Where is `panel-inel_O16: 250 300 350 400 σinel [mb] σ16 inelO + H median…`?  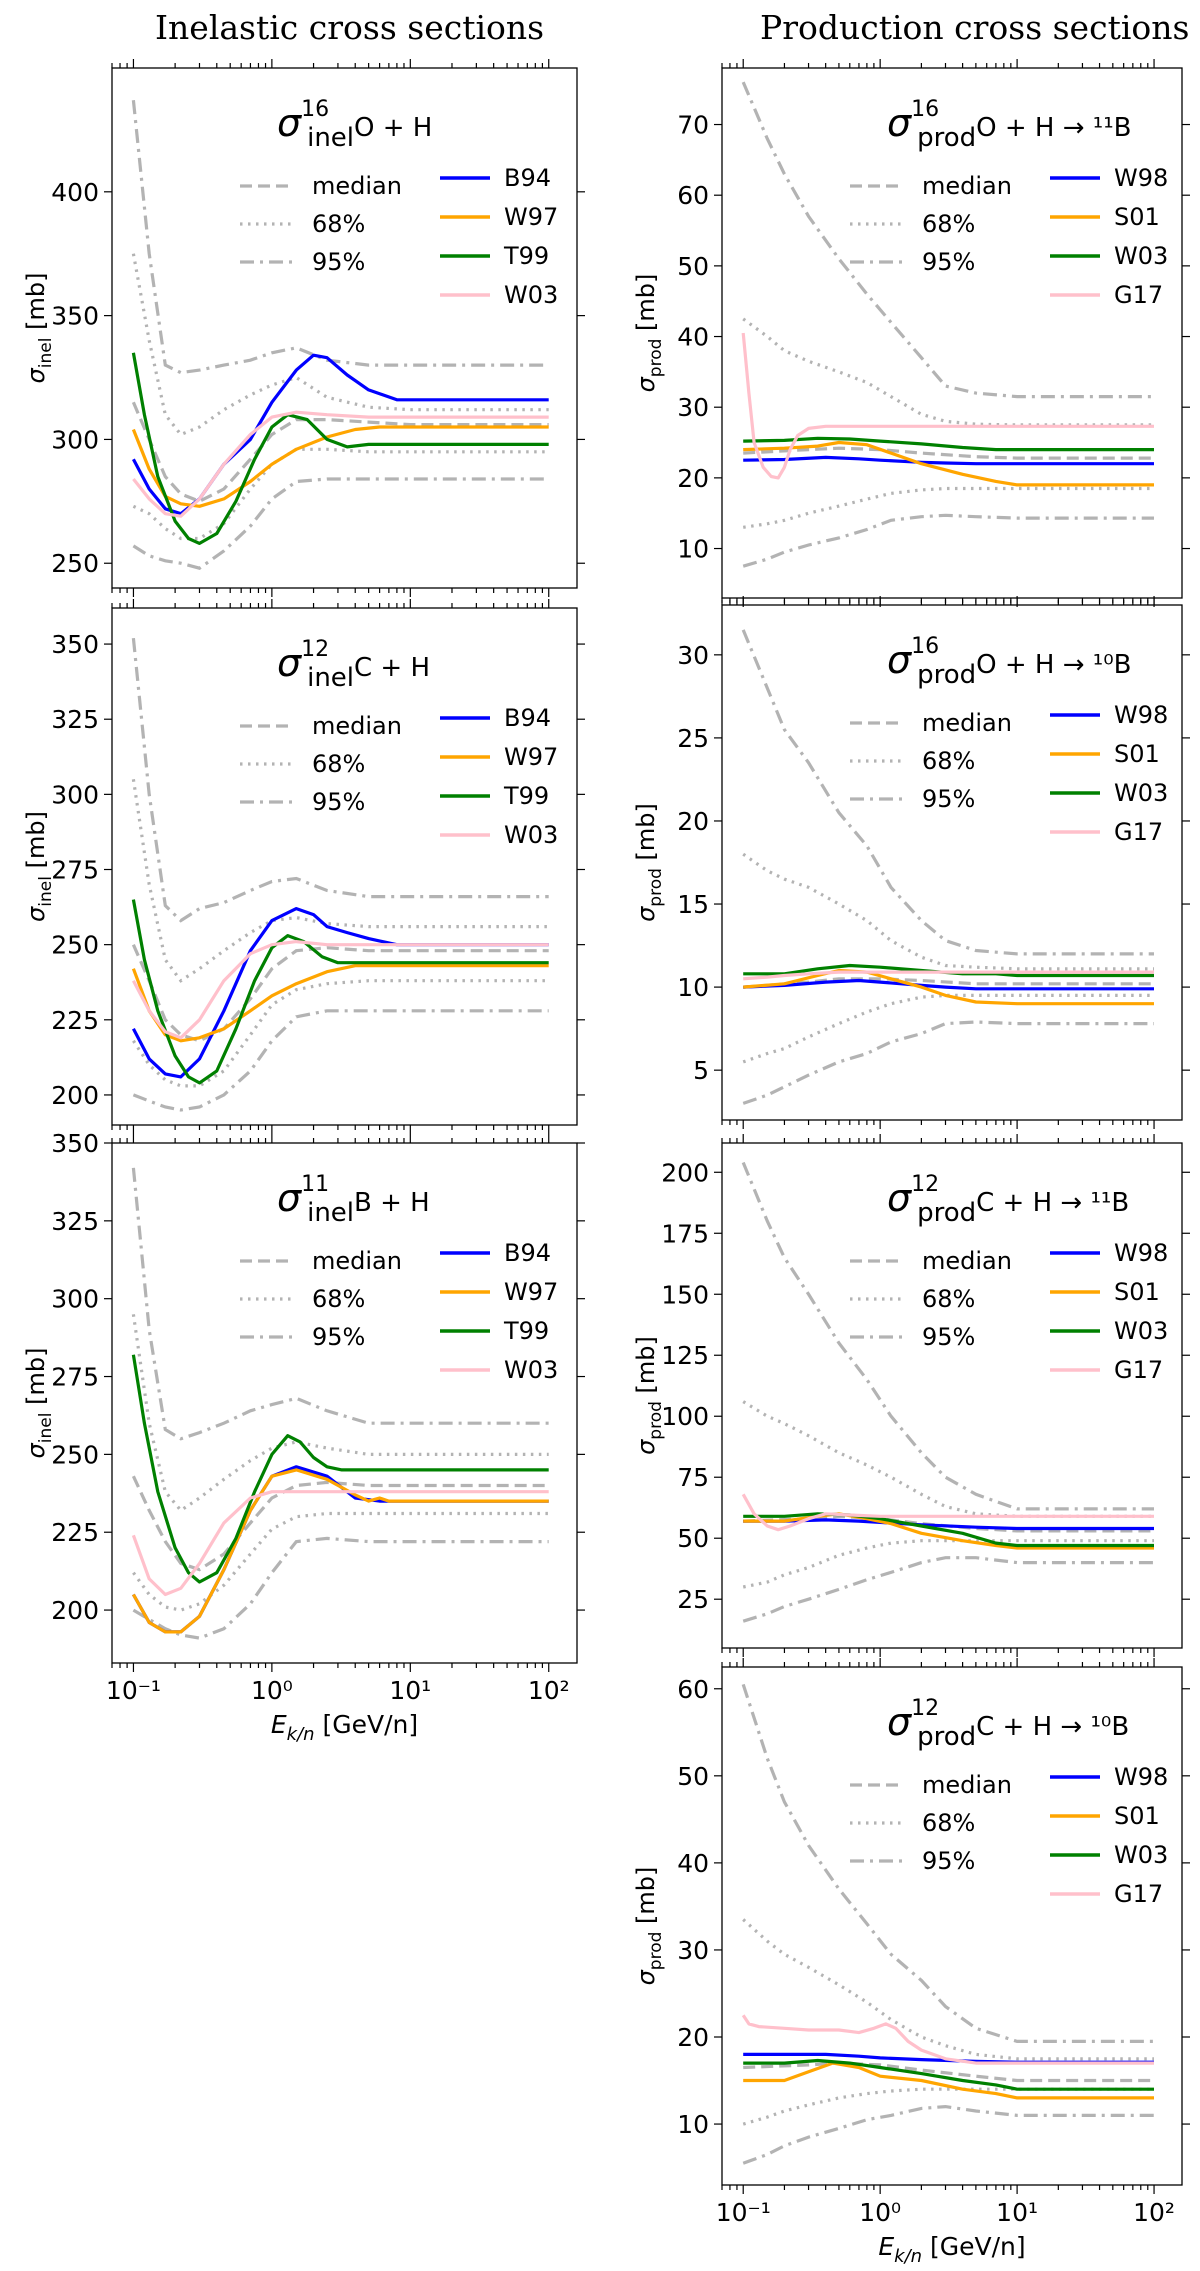
panel-inel_O16: 250 300 350 400 σinel [mb] σ16 inelO + H median… is located at coordinates (303, 328).